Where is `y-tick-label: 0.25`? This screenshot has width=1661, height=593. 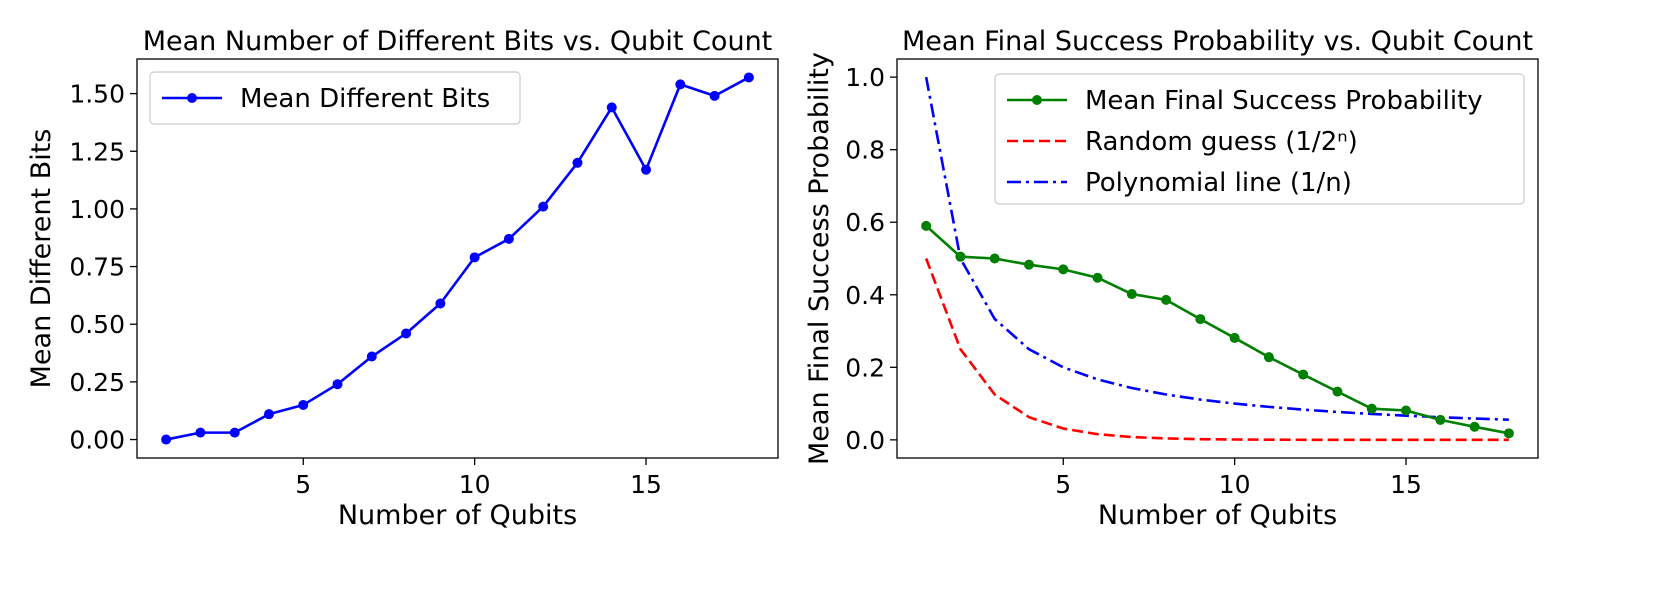 y-tick-label: 0.25 is located at coordinates (97, 382).